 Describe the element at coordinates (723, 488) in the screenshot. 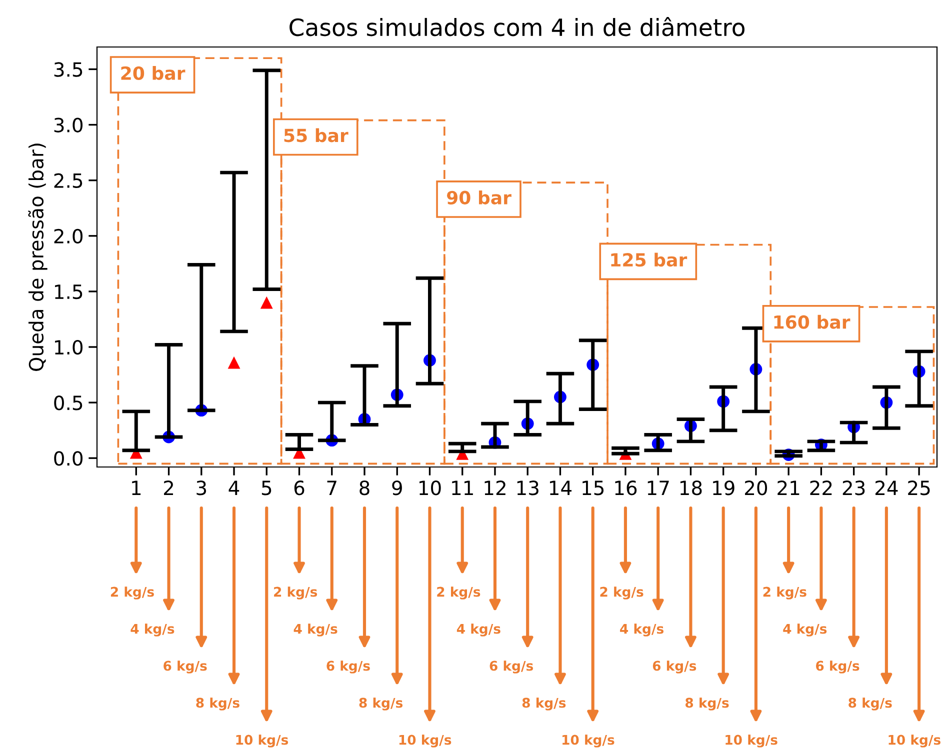

I see `x-tick-label: 19` at that location.